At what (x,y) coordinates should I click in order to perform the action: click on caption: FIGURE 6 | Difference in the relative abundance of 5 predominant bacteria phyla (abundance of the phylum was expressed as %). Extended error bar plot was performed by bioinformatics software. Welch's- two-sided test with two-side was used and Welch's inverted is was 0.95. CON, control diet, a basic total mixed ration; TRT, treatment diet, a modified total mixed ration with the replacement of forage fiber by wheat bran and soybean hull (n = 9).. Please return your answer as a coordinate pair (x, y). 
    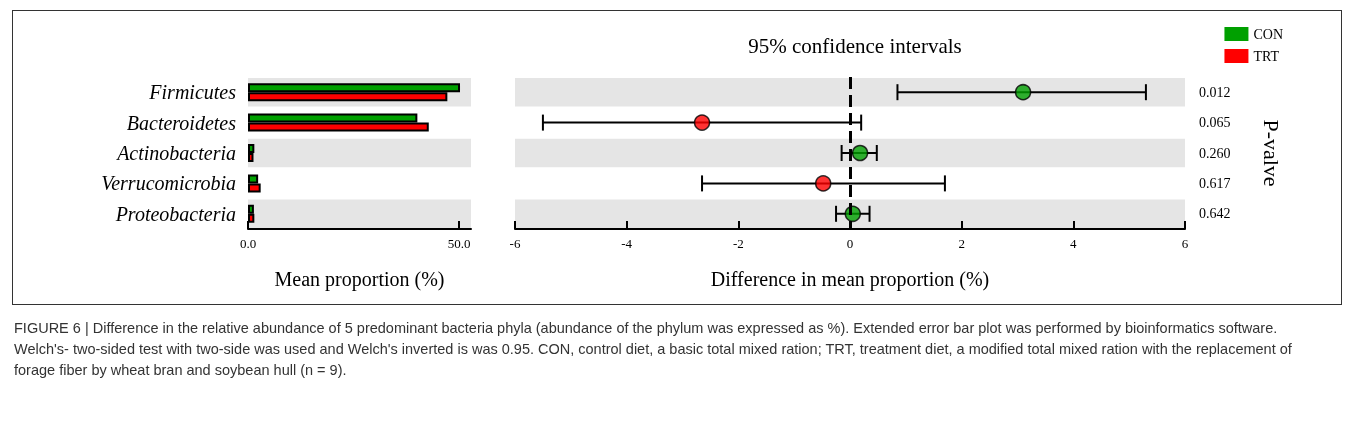
    Looking at the image, I should click on (653, 349).